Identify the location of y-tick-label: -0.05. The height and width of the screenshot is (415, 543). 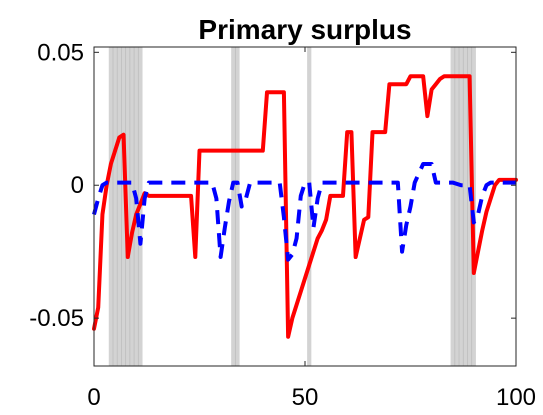
(56, 318).